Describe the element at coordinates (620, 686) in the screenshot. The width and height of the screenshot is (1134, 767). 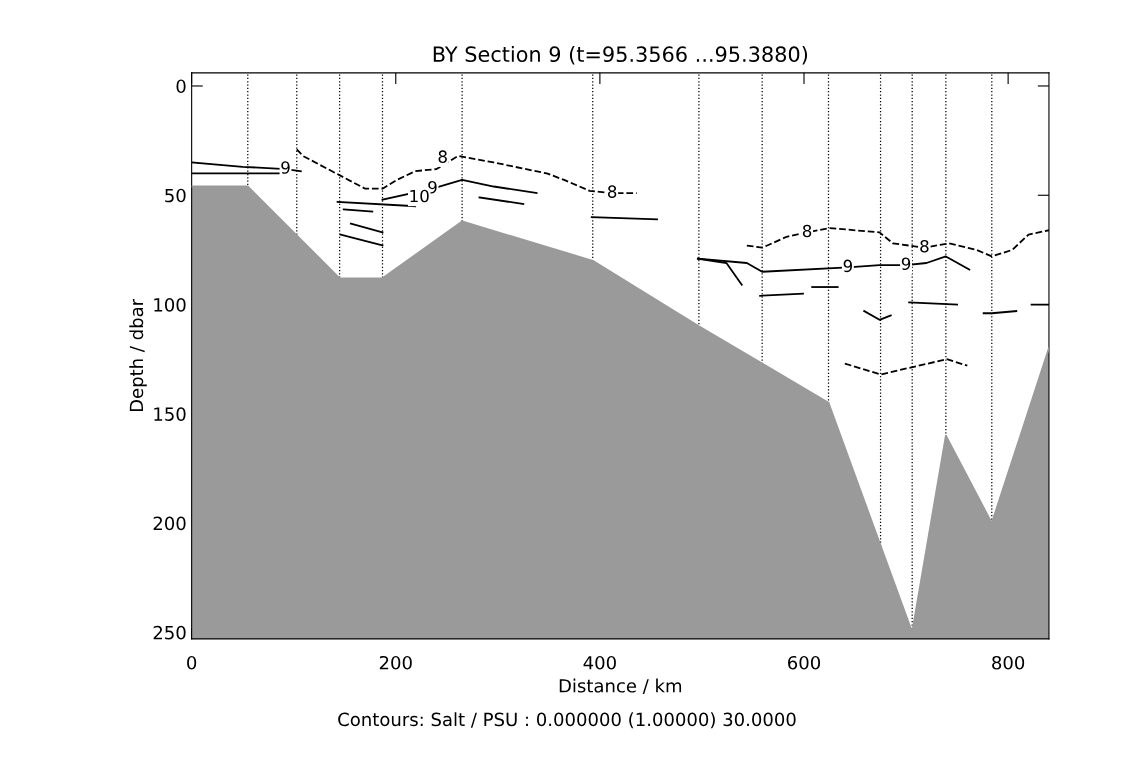
I see `x-axis-title: Distance / km` at that location.